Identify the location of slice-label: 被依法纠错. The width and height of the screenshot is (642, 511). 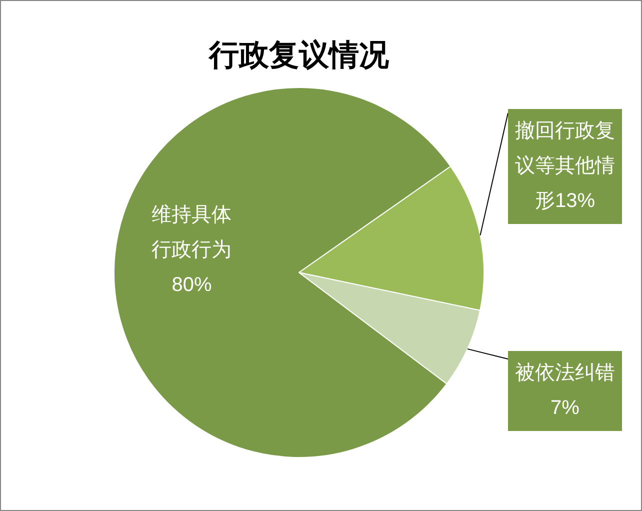
(565, 373).